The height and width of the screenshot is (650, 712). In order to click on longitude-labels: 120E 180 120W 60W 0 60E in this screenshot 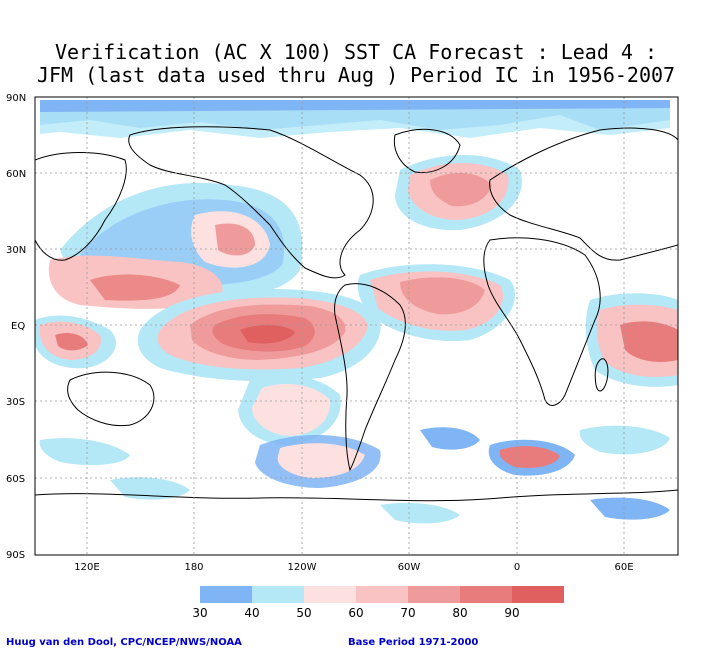, I will do `click(353, 567)`.